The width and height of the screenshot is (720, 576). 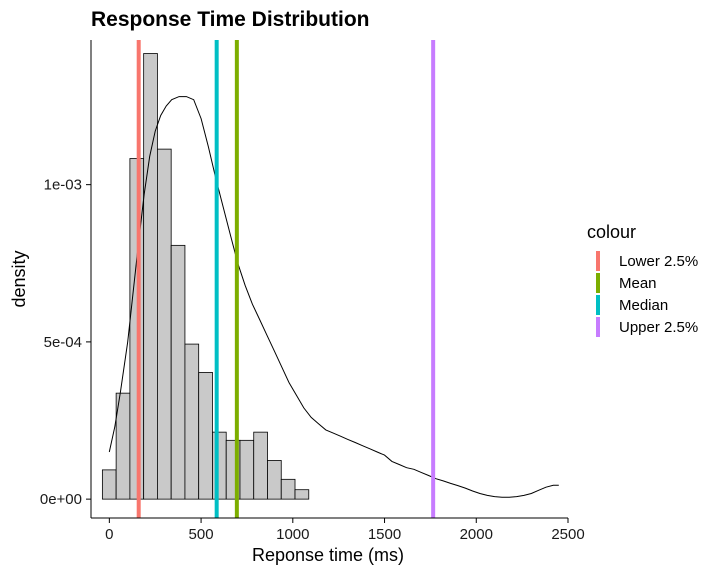 I want to click on legend: colour Lower 2.5% Mean Median Upper 2.5%, so click(x=642, y=279).